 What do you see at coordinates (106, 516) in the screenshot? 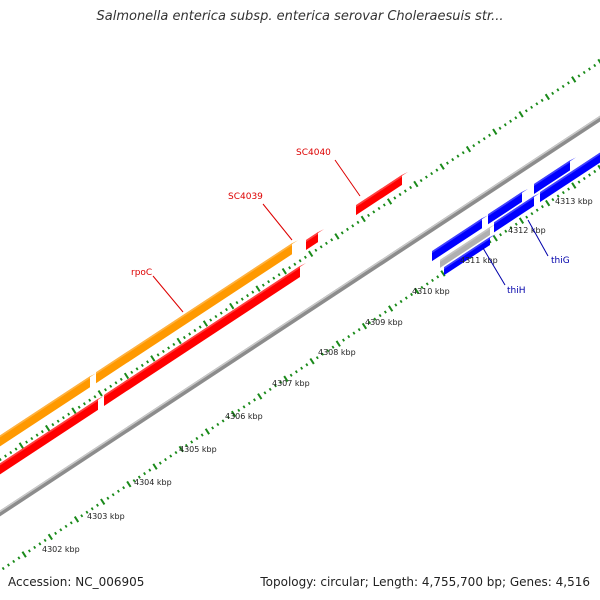
I see `scale-label: 4303 kbp` at bounding box center [106, 516].